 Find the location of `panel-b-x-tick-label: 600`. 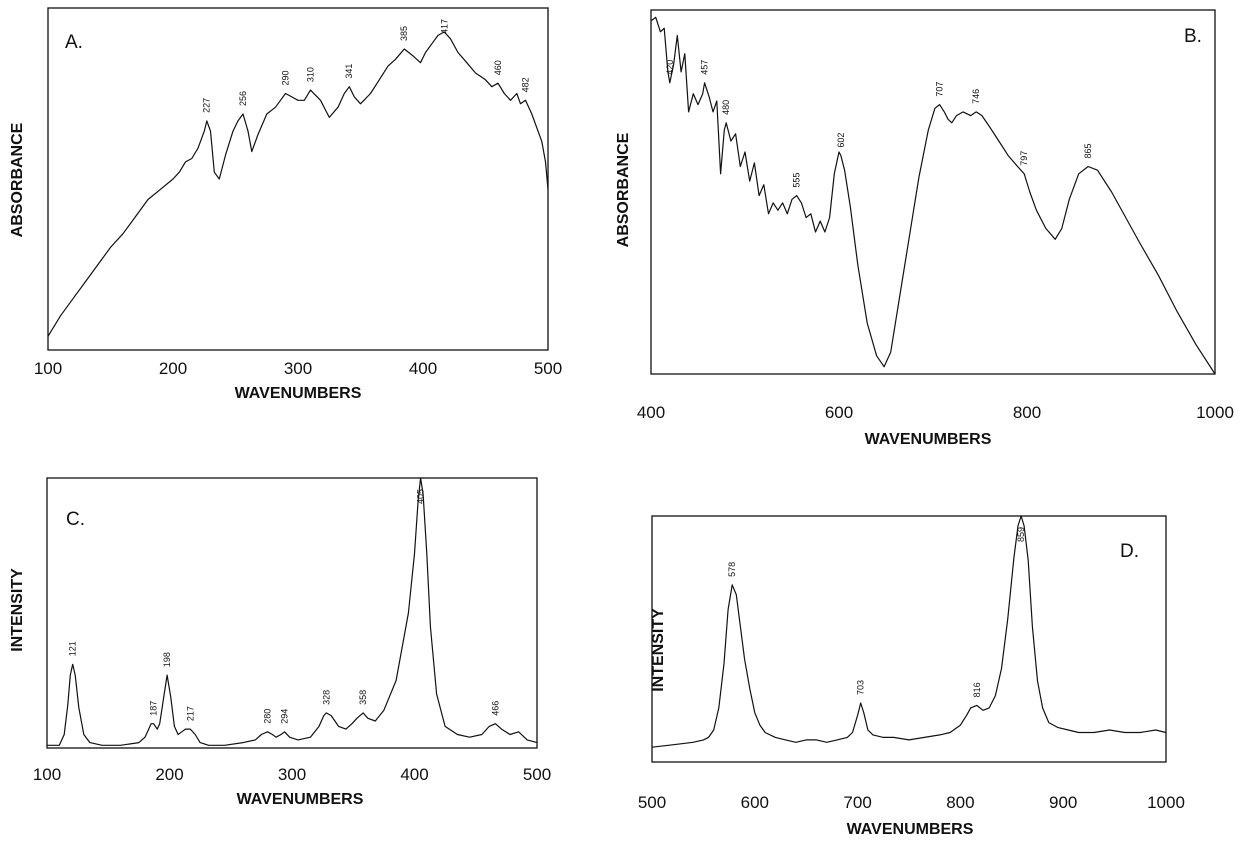

panel-b-x-tick-label: 600 is located at coordinates (839, 412).